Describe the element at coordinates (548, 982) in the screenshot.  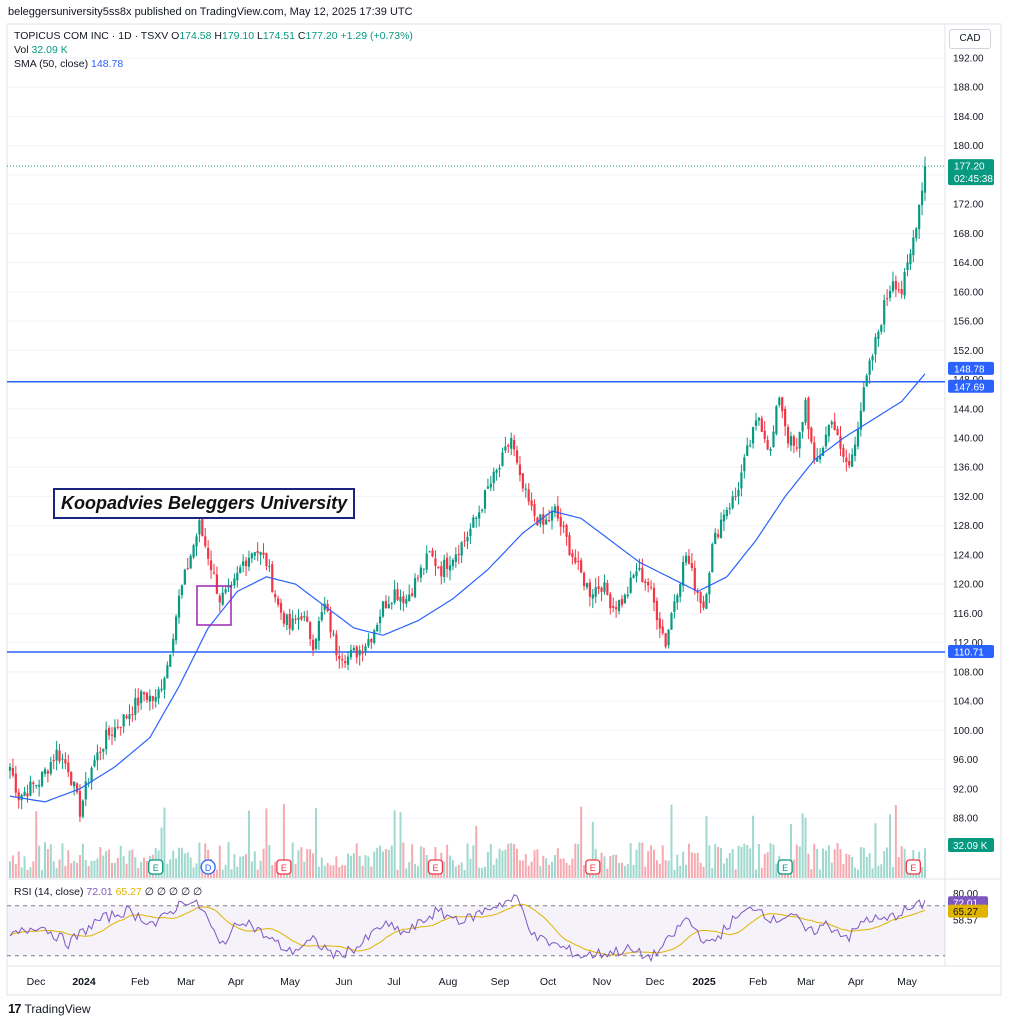
I see `time-tick-label: Oct` at that location.